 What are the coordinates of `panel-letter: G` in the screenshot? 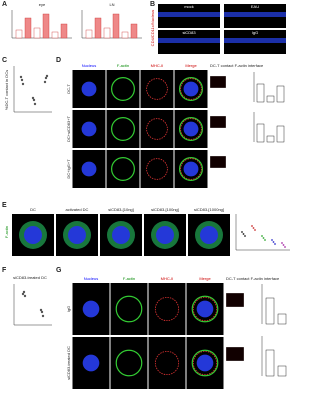 It's located at (59, 270).